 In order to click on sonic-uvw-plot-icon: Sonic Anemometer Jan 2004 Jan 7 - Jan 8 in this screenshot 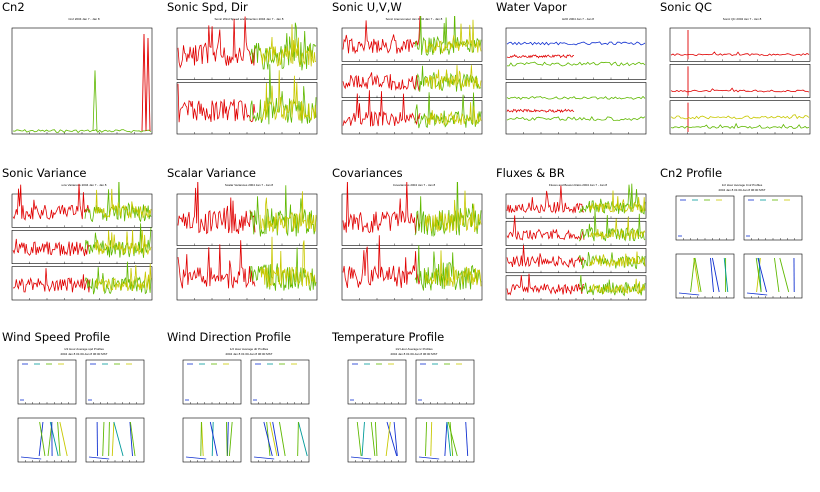, I will do `click(409, 85)`.